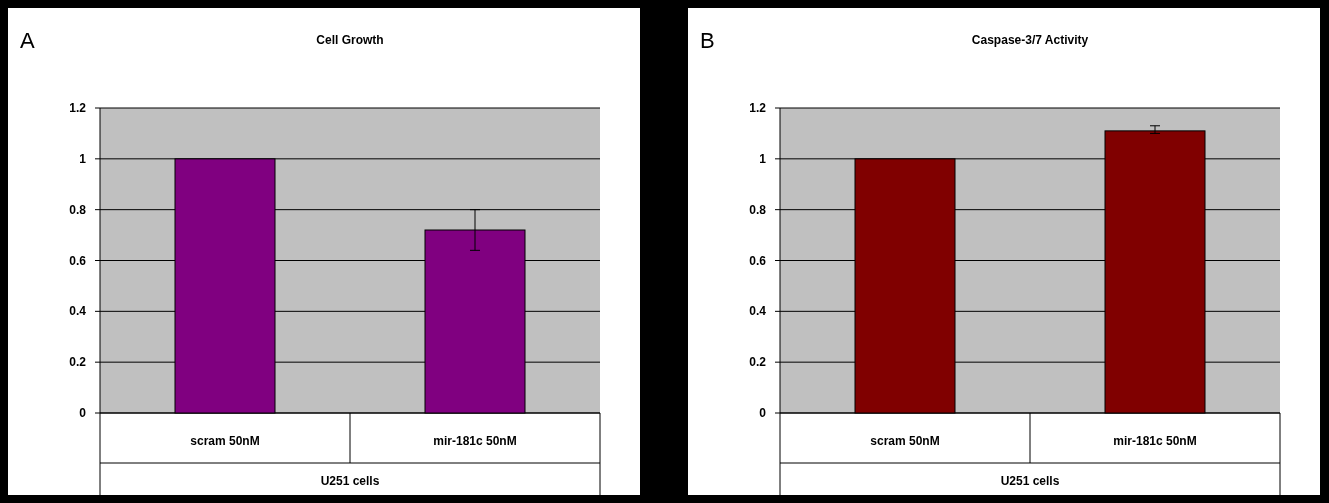 The height and width of the screenshot is (503, 1329). What do you see at coordinates (27, 40) in the screenshot?
I see `text: A` at bounding box center [27, 40].